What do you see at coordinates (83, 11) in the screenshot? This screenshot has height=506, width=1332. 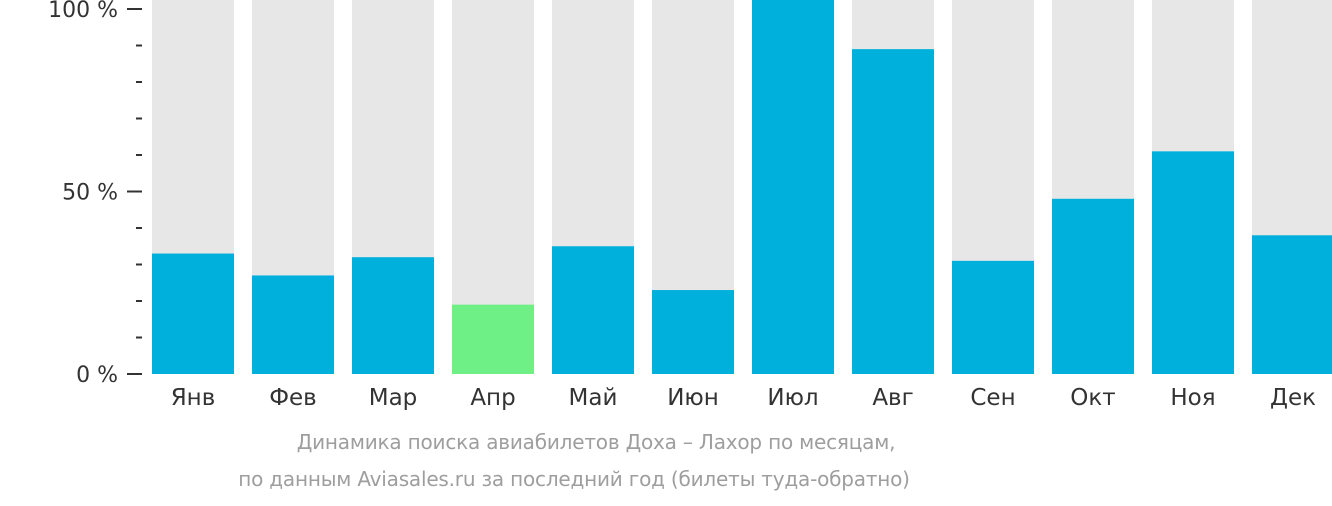 I see `y-tick-label-3: 100 %` at bounding box center [83, 11].